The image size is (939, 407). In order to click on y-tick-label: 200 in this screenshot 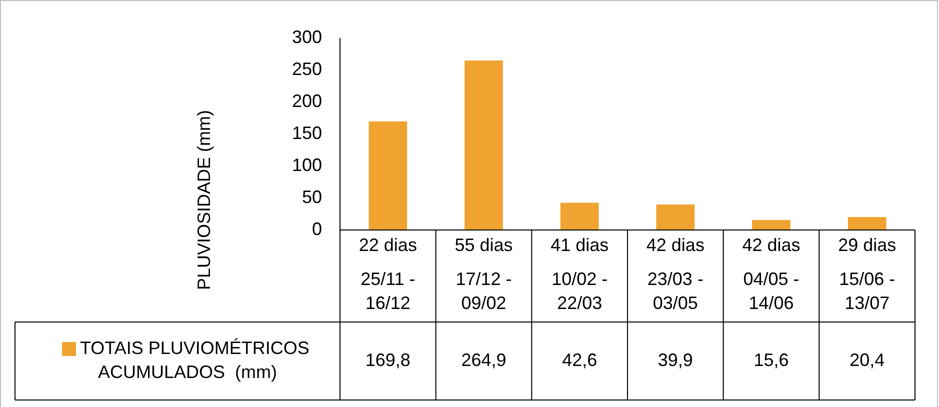, I will do `click(307, 100)`.